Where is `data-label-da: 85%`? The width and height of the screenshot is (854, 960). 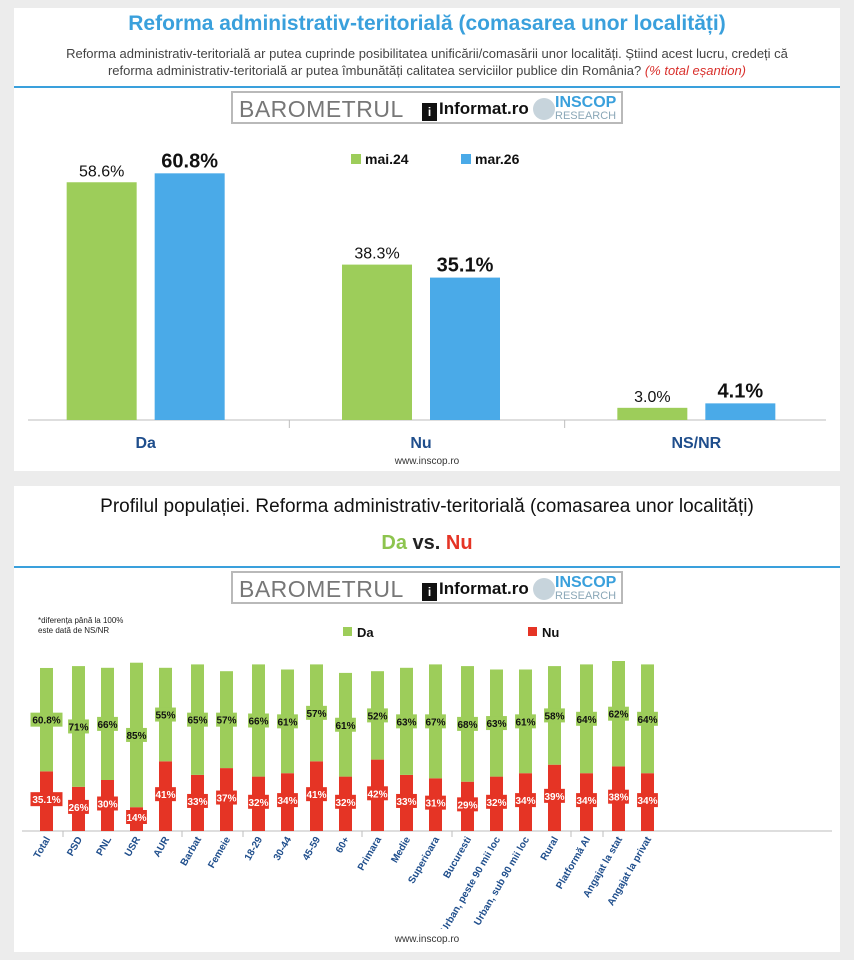 data-label-da: 85% is located at coordinates (136, 736).